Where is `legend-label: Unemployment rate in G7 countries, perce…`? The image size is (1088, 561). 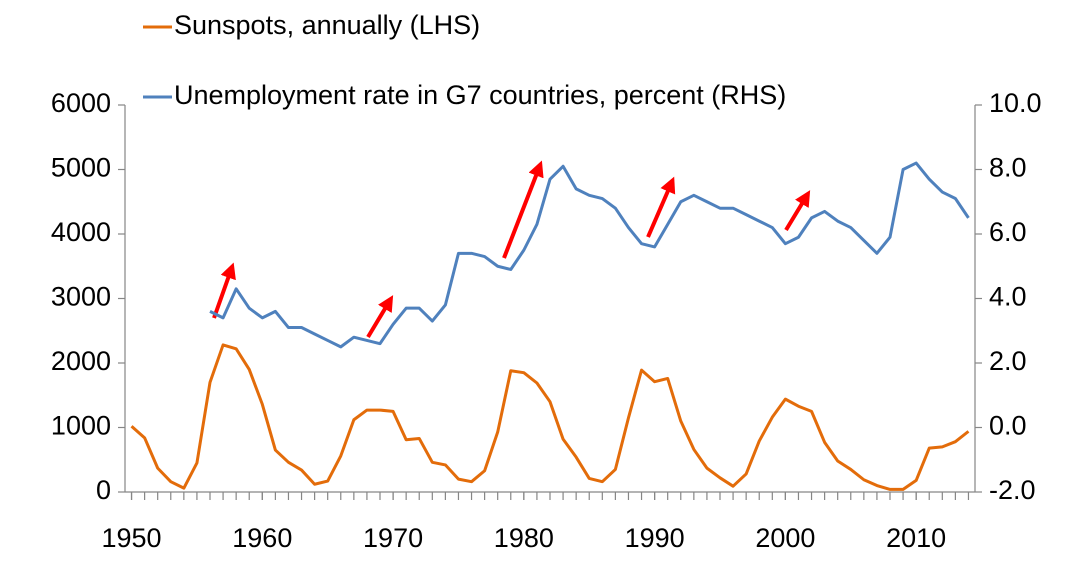
legend-label: Unemployment rate in G7 countries, perce… is located at coordinates (480, 95).